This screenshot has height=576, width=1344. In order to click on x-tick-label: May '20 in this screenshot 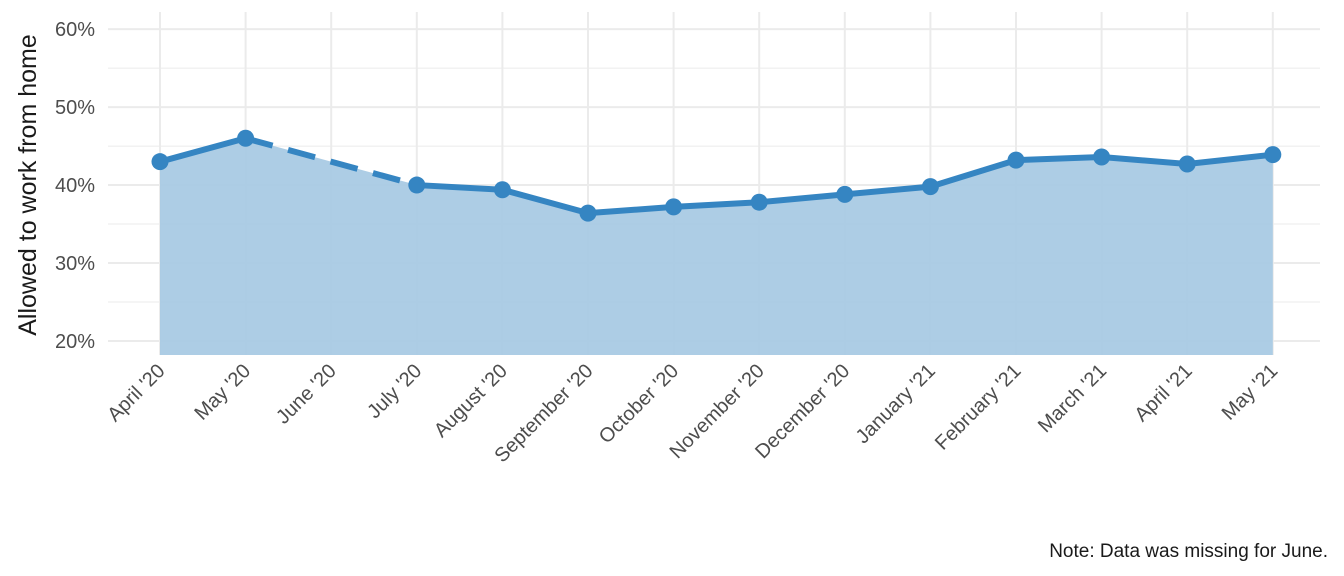, I will do `click(223, 392)`.